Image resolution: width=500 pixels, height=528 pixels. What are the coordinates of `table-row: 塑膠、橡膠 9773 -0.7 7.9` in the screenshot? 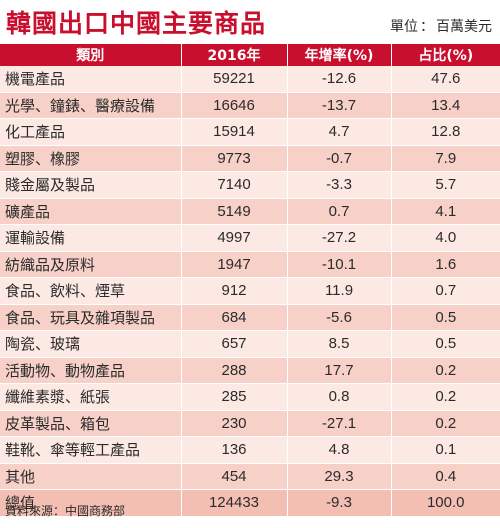 It's located at (250, 158).